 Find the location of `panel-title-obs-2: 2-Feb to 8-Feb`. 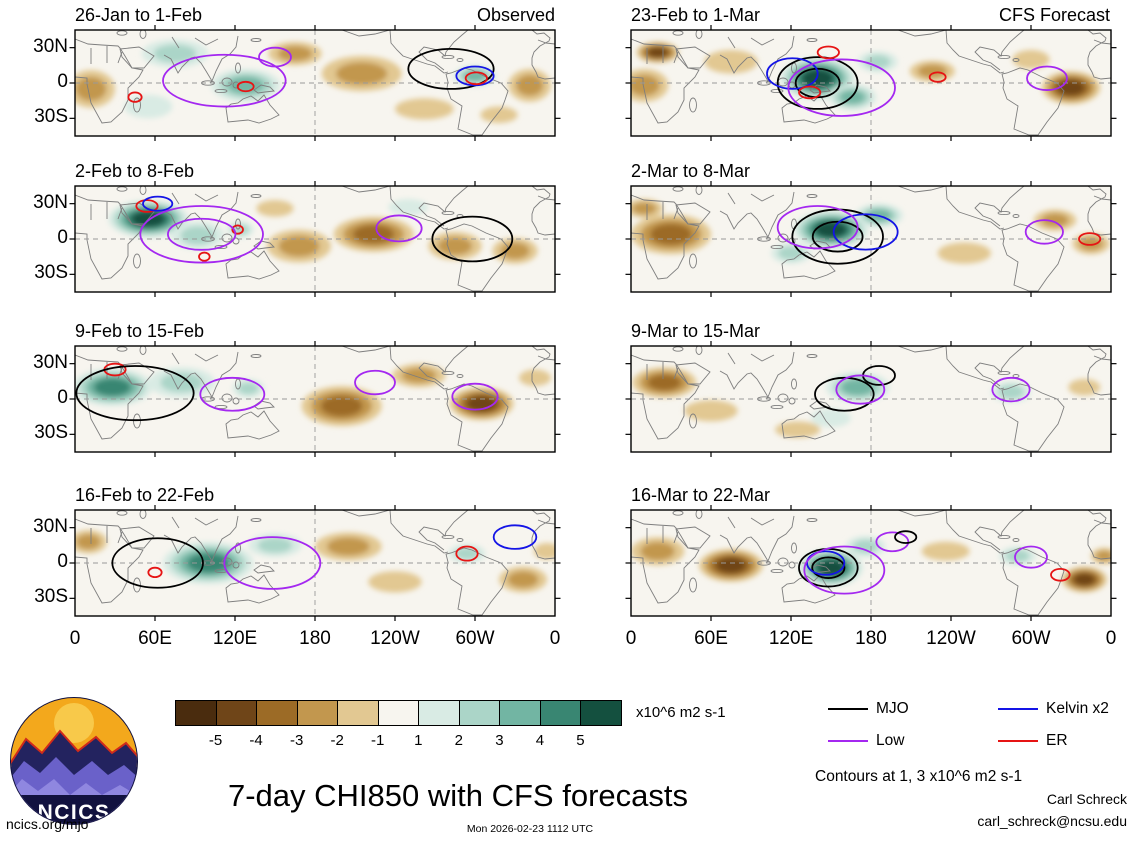

panel-title-obs-2: 2-Feb to 8-Feb is located at coordinates (135, 171).